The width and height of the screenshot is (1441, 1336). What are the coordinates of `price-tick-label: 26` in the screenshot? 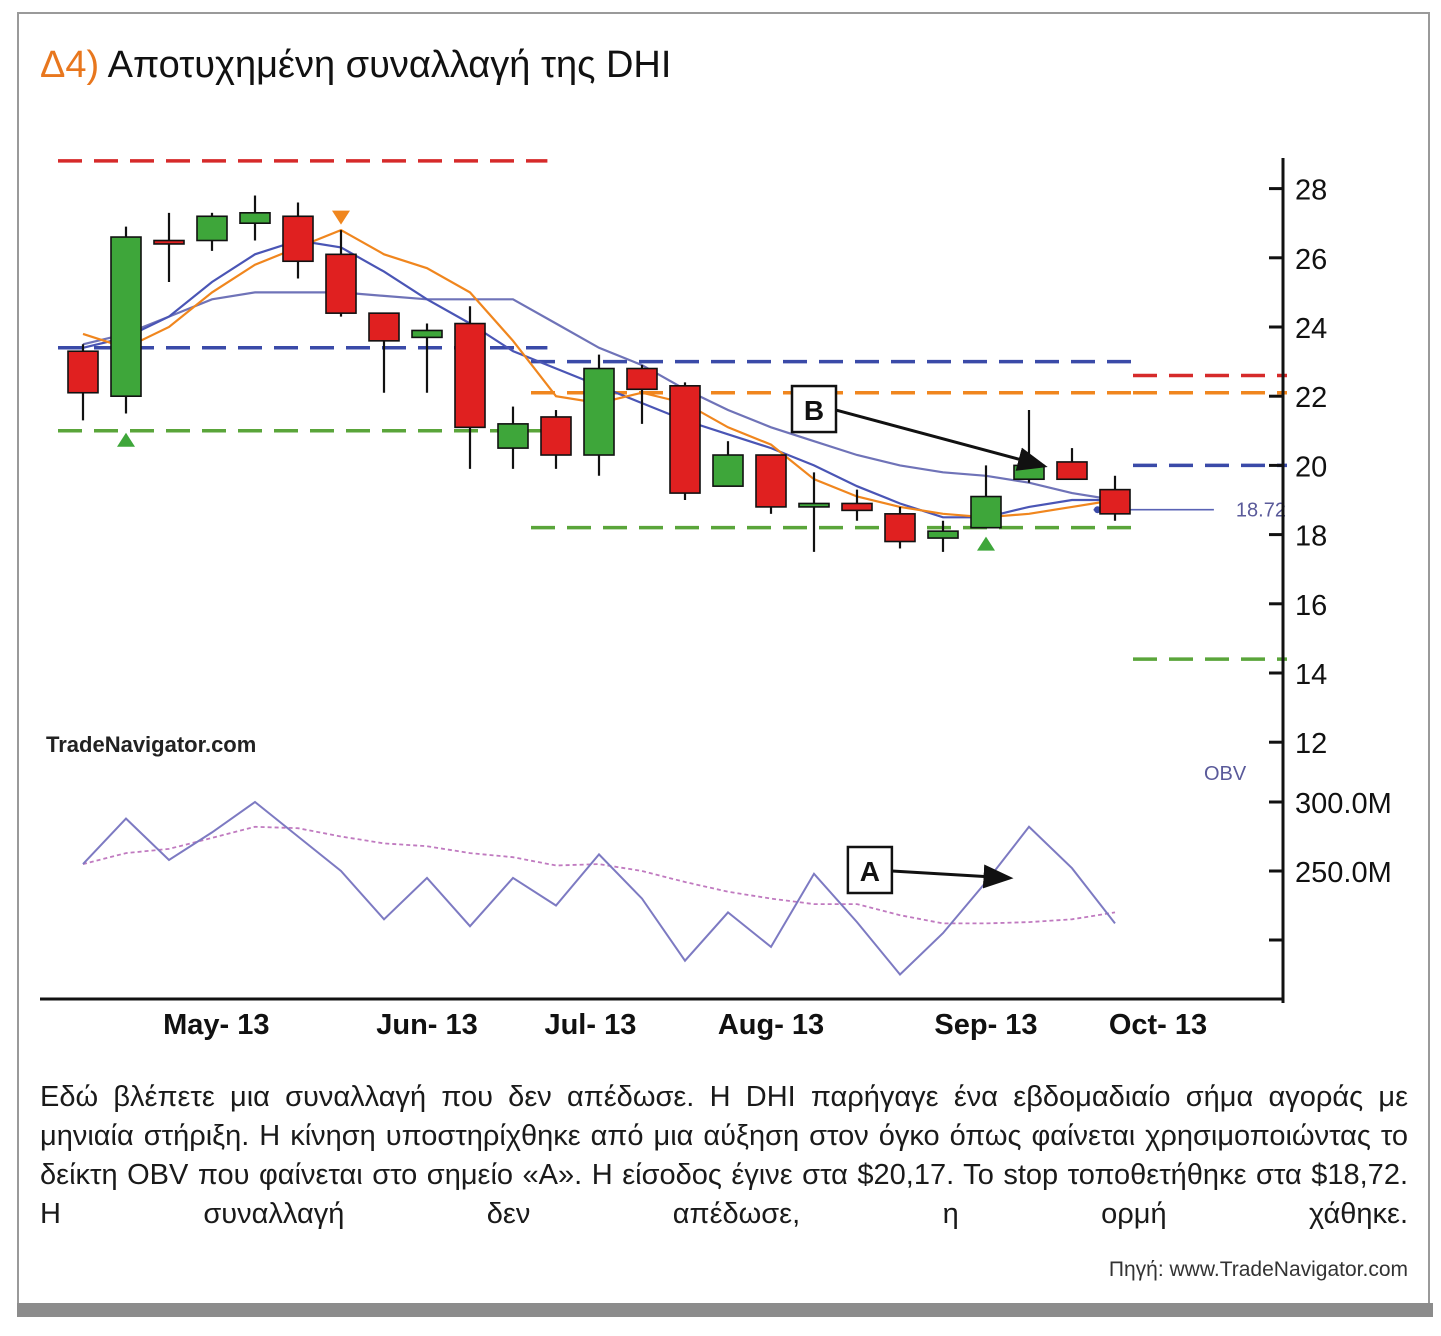 It's located at (1311, 260).